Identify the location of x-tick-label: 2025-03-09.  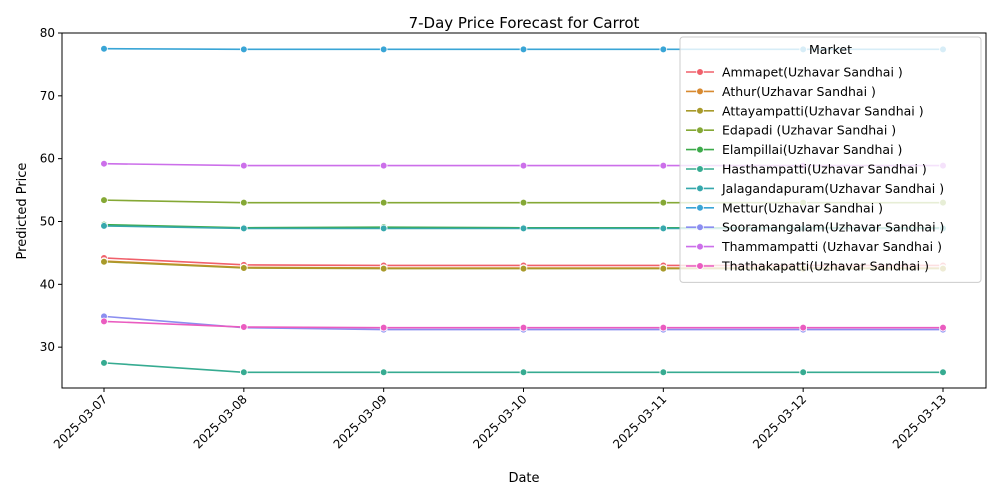
(360, 421).